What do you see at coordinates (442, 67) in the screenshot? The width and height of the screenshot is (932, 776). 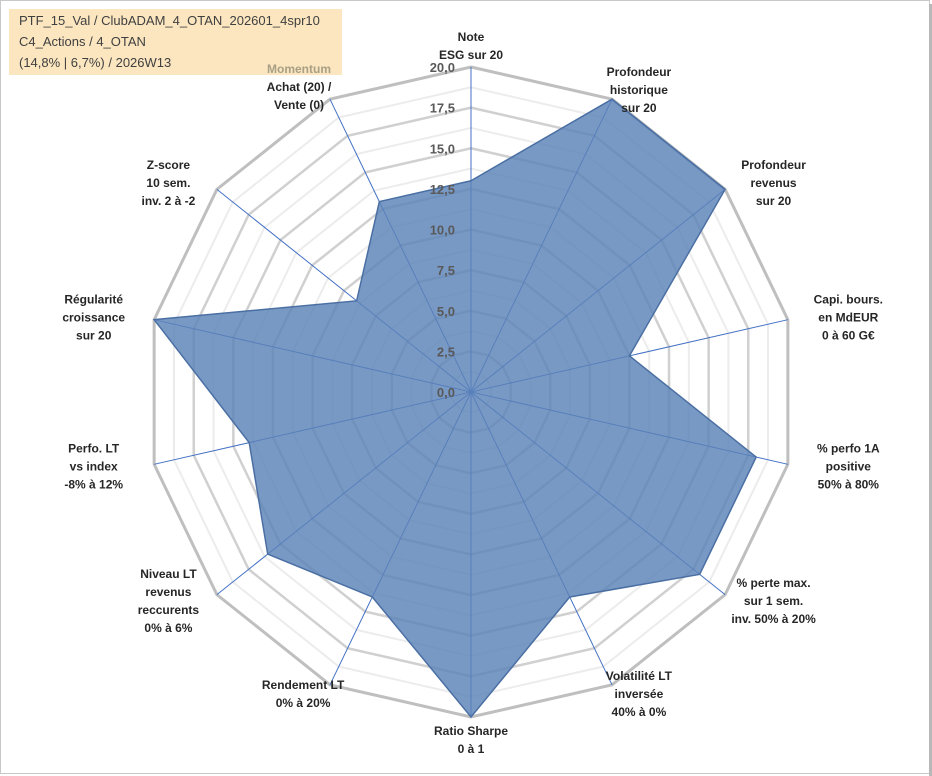 I see `tick-label: 20,0` at bounding box center [442, 67].